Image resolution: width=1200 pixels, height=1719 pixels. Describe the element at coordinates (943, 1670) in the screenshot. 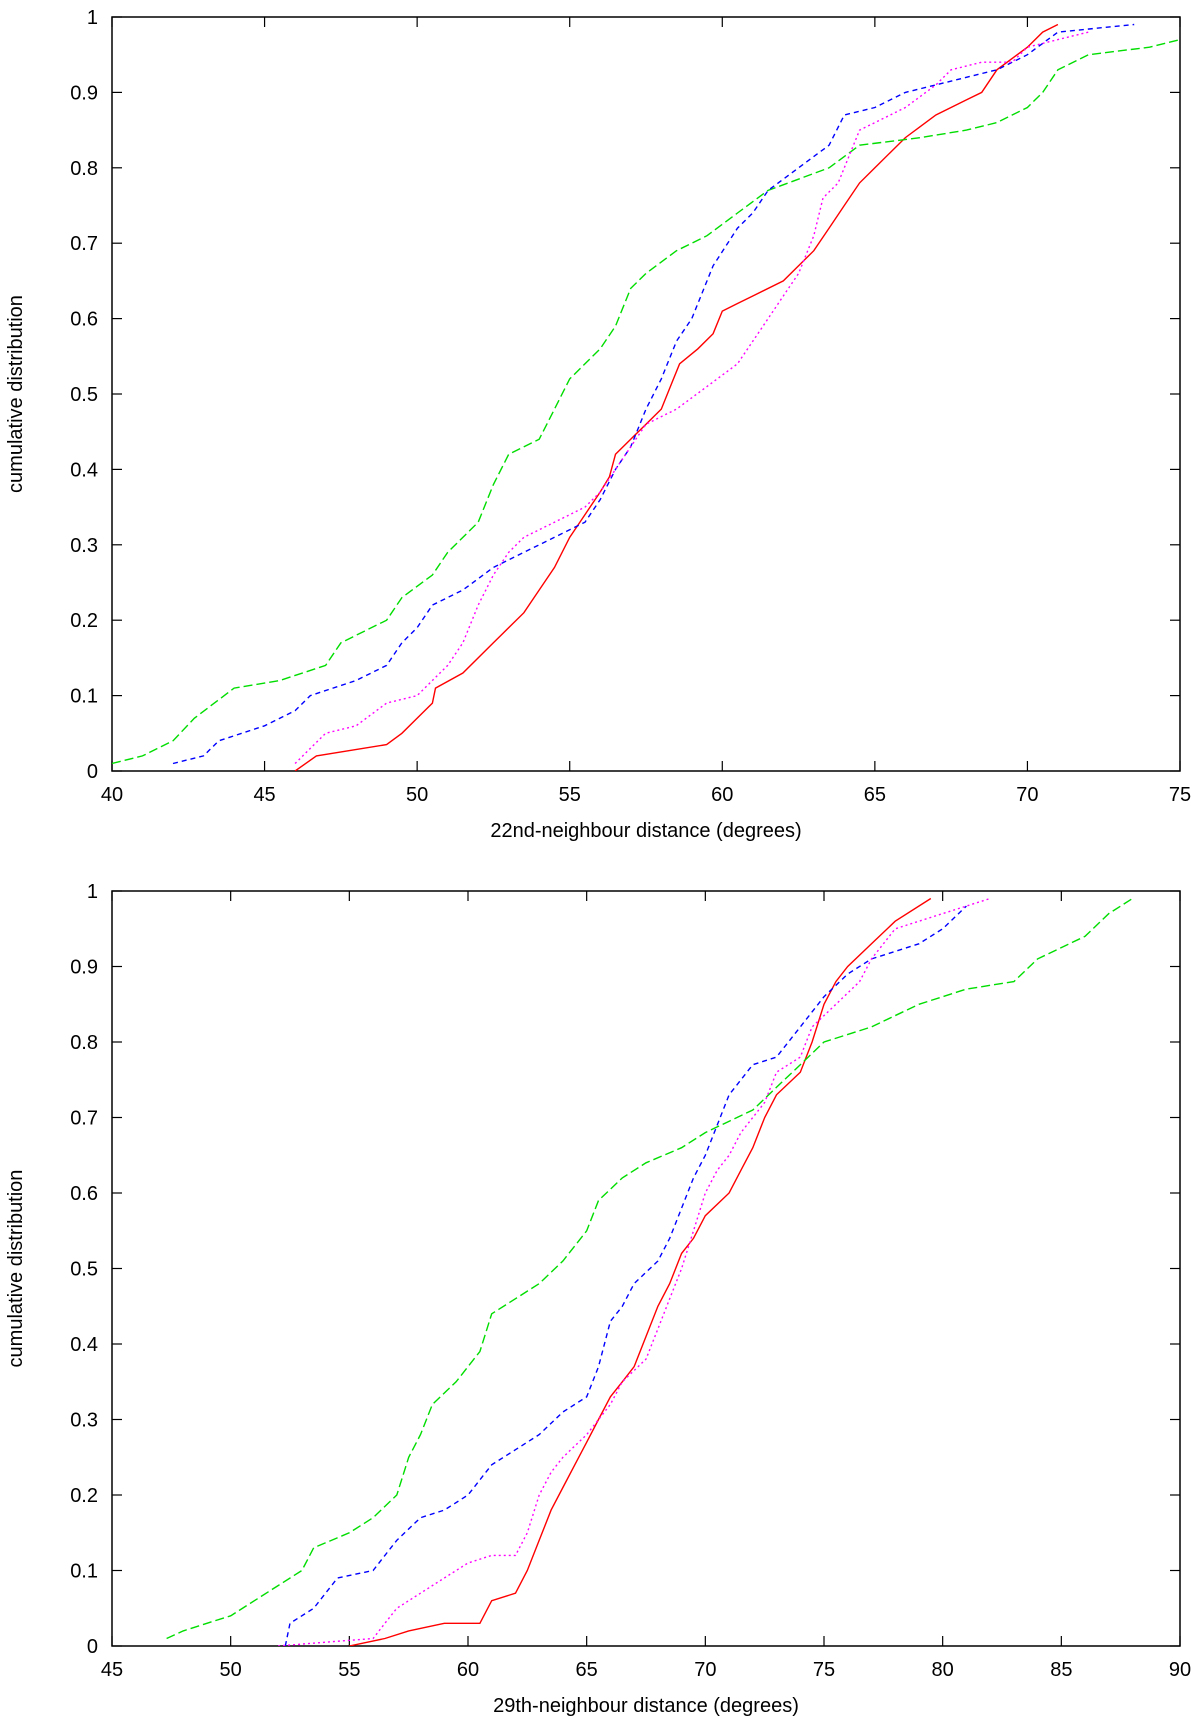

I see `x-tick-label: 80` at that location.